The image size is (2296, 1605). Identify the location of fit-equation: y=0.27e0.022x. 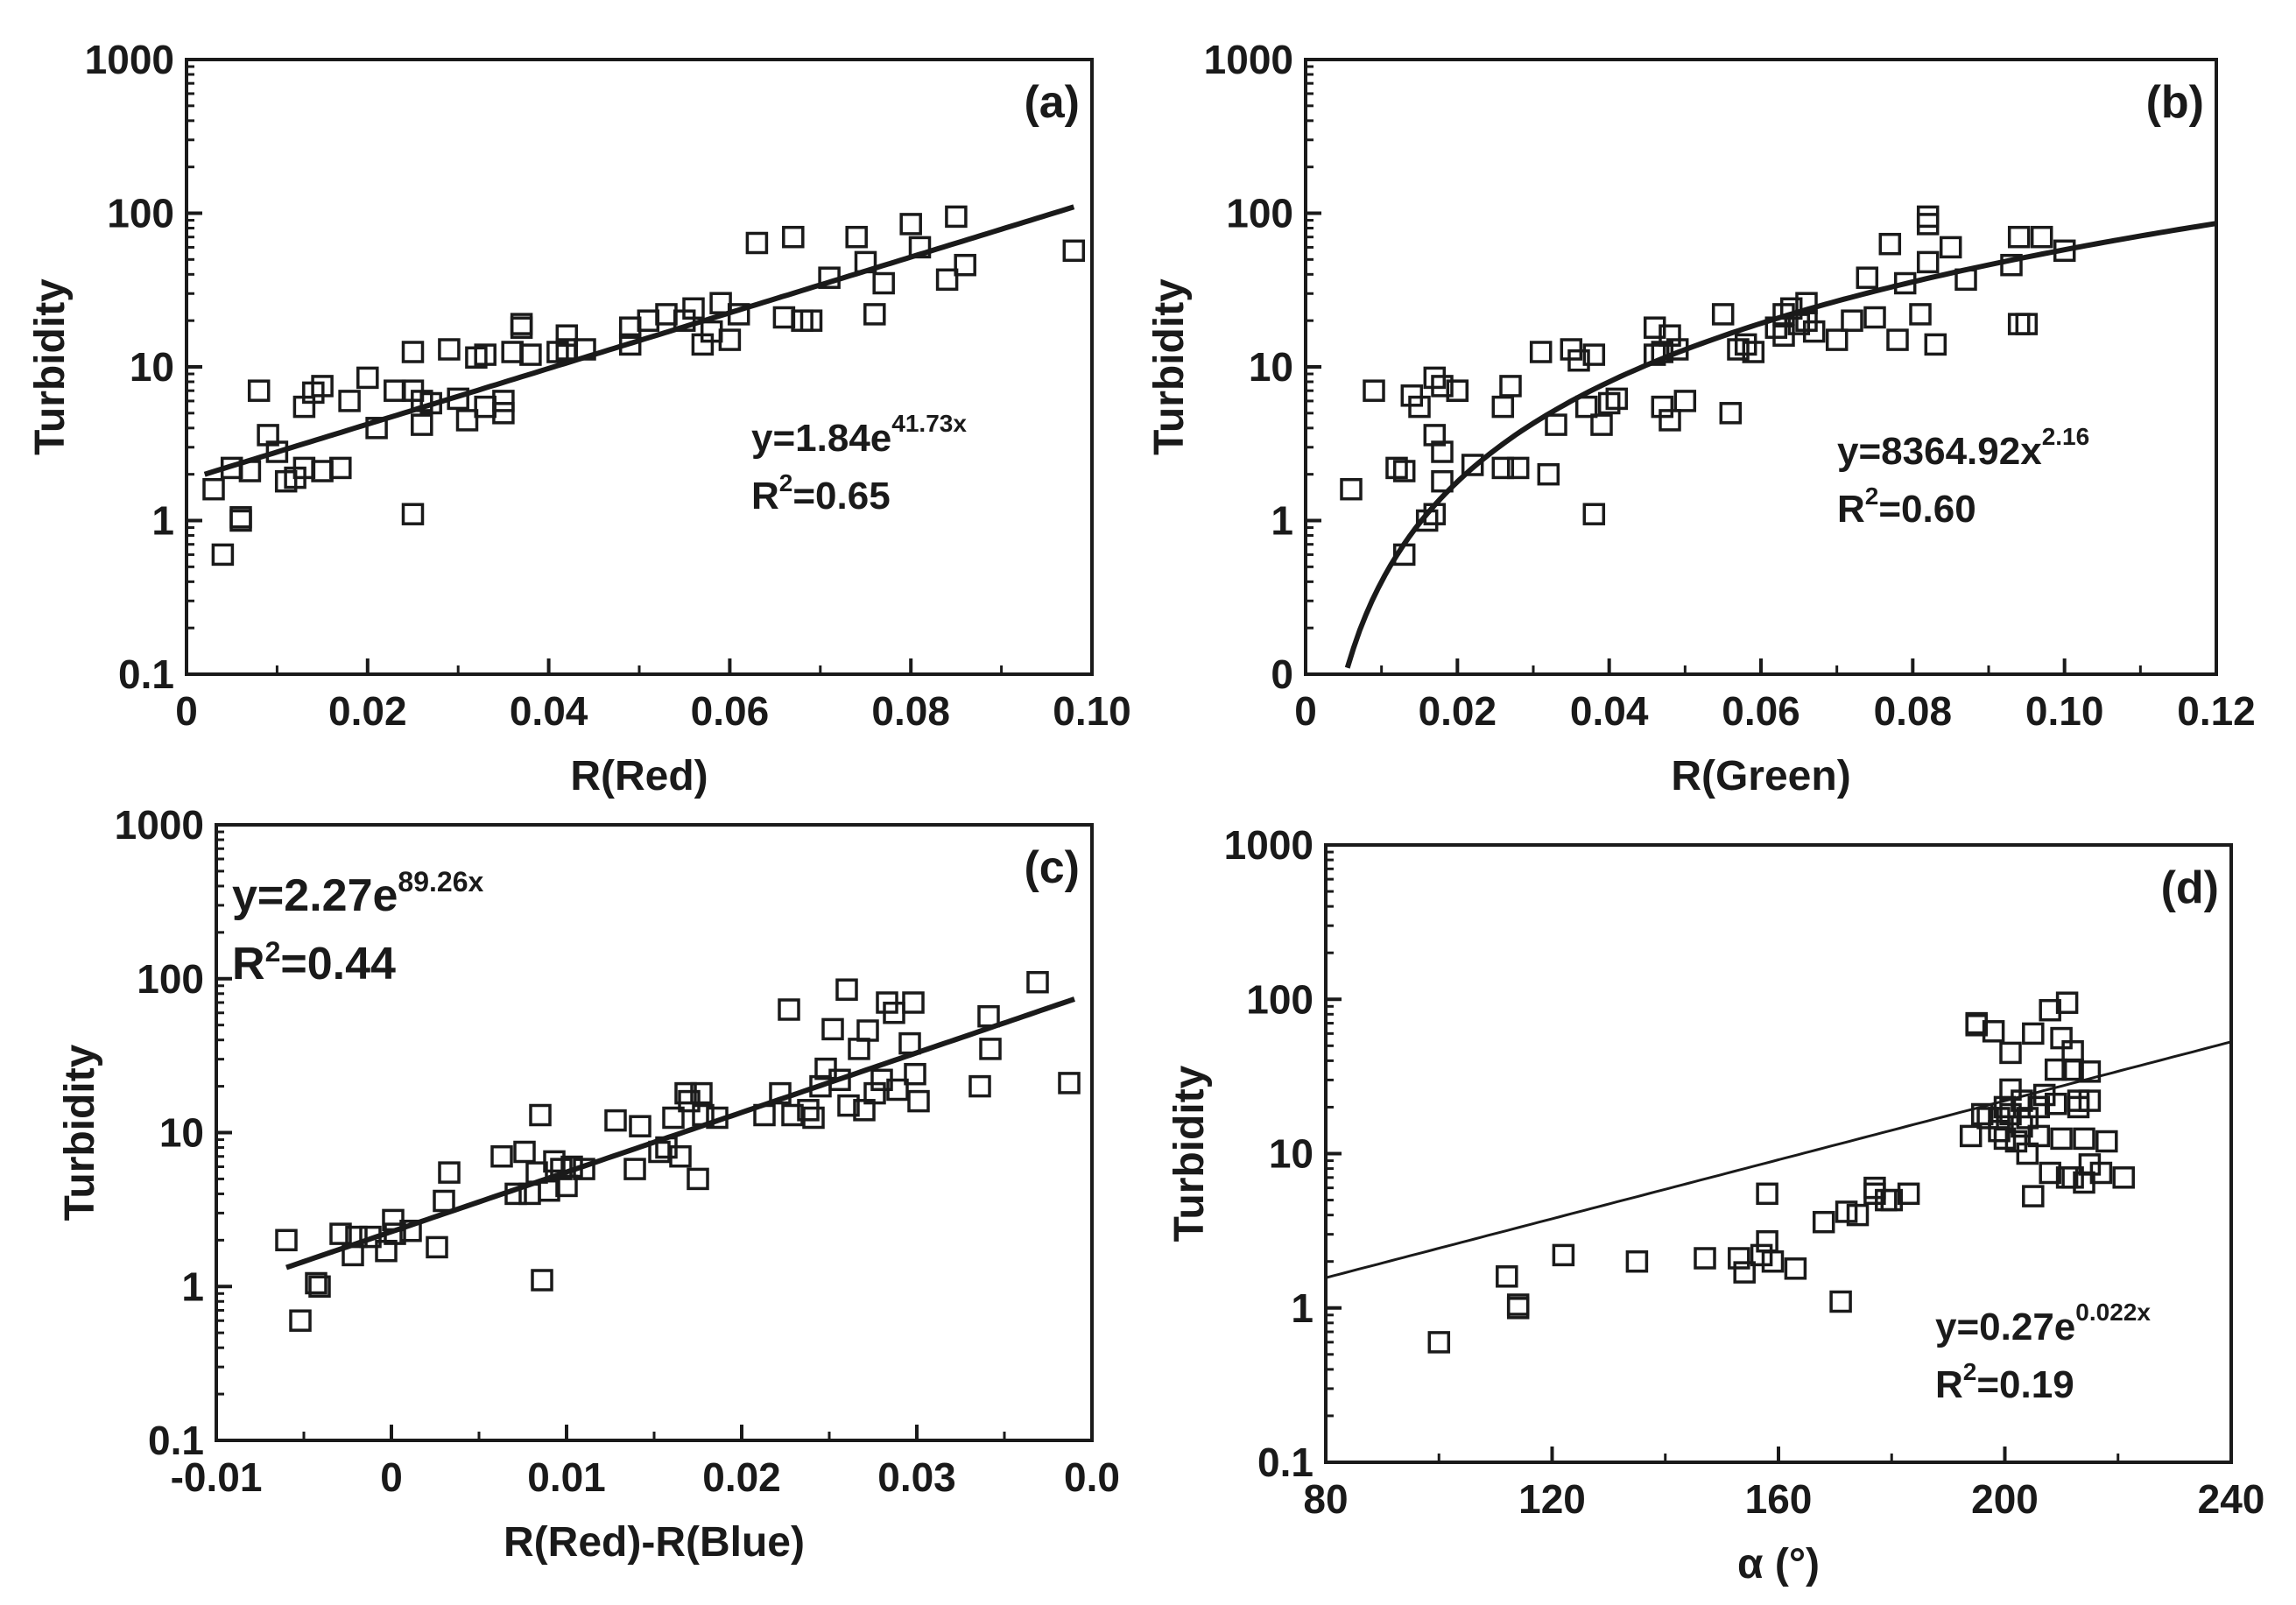
(2043, 1323).